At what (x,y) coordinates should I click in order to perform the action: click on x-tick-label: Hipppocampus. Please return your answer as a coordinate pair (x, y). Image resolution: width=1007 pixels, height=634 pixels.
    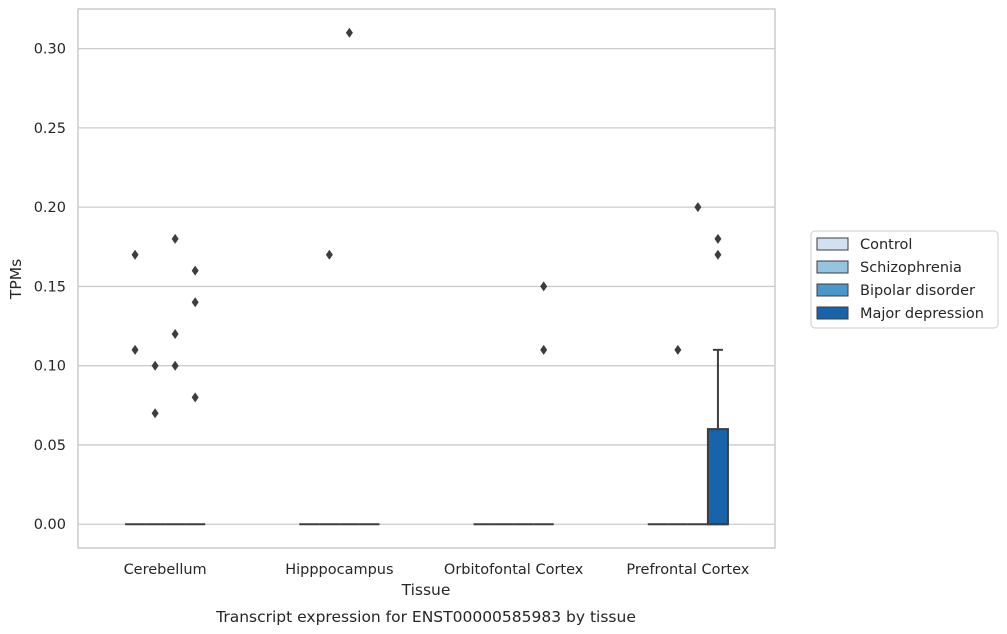
    Looking at the image, I should click on (339, 570).